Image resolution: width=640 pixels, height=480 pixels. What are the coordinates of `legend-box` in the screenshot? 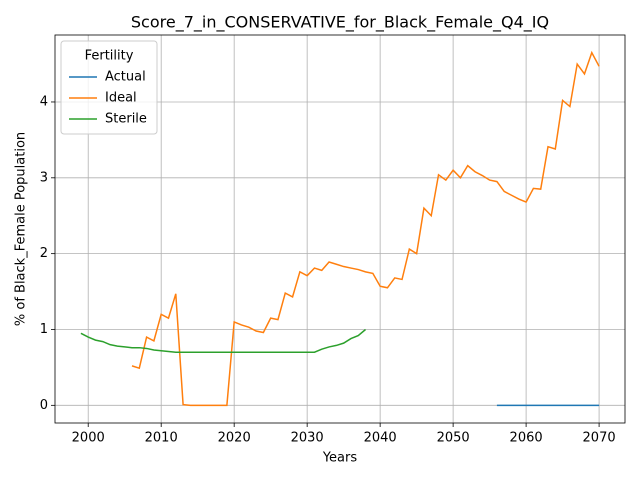 It's located at (109, 87).